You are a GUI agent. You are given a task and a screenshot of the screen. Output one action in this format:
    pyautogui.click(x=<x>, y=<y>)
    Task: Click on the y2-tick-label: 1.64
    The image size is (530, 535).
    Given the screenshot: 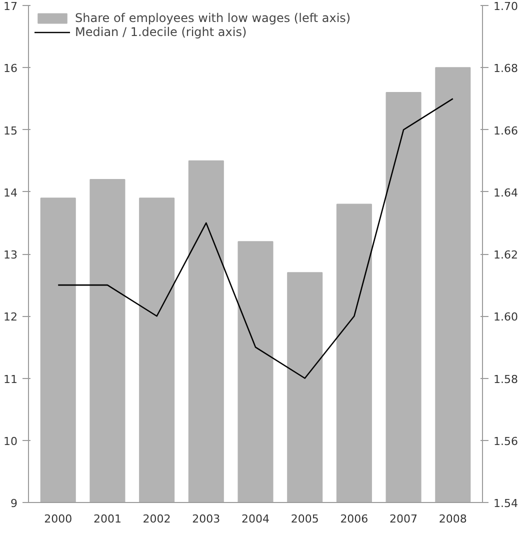 What is the action you would take?
    pyautogui.click(x=506, y=193)
    